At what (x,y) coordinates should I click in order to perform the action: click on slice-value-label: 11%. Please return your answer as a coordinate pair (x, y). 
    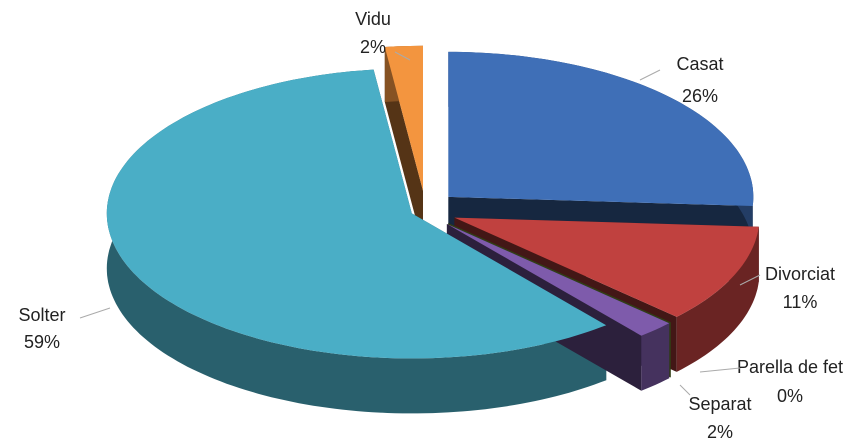
    Looking at the image, I should click on (800, 302).